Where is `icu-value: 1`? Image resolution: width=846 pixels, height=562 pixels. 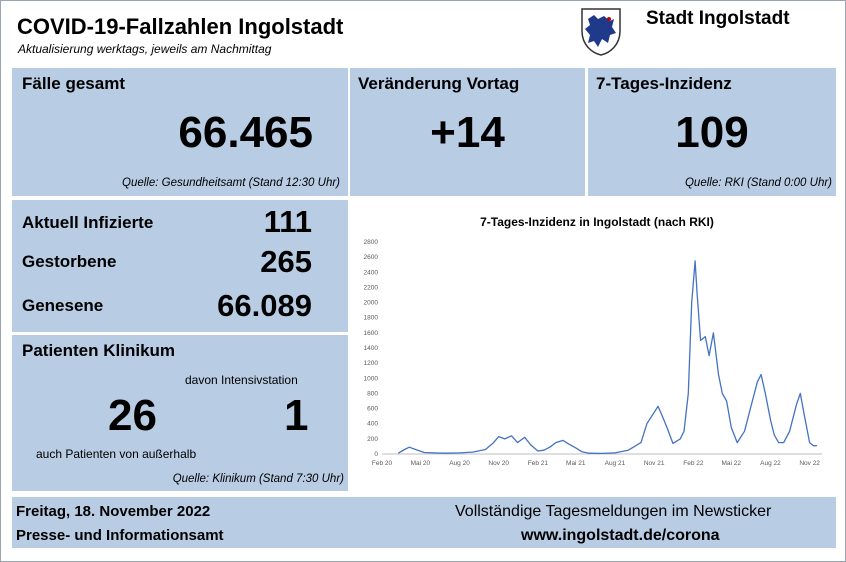 icu-value: 1 is located at coordinates (296, 415).